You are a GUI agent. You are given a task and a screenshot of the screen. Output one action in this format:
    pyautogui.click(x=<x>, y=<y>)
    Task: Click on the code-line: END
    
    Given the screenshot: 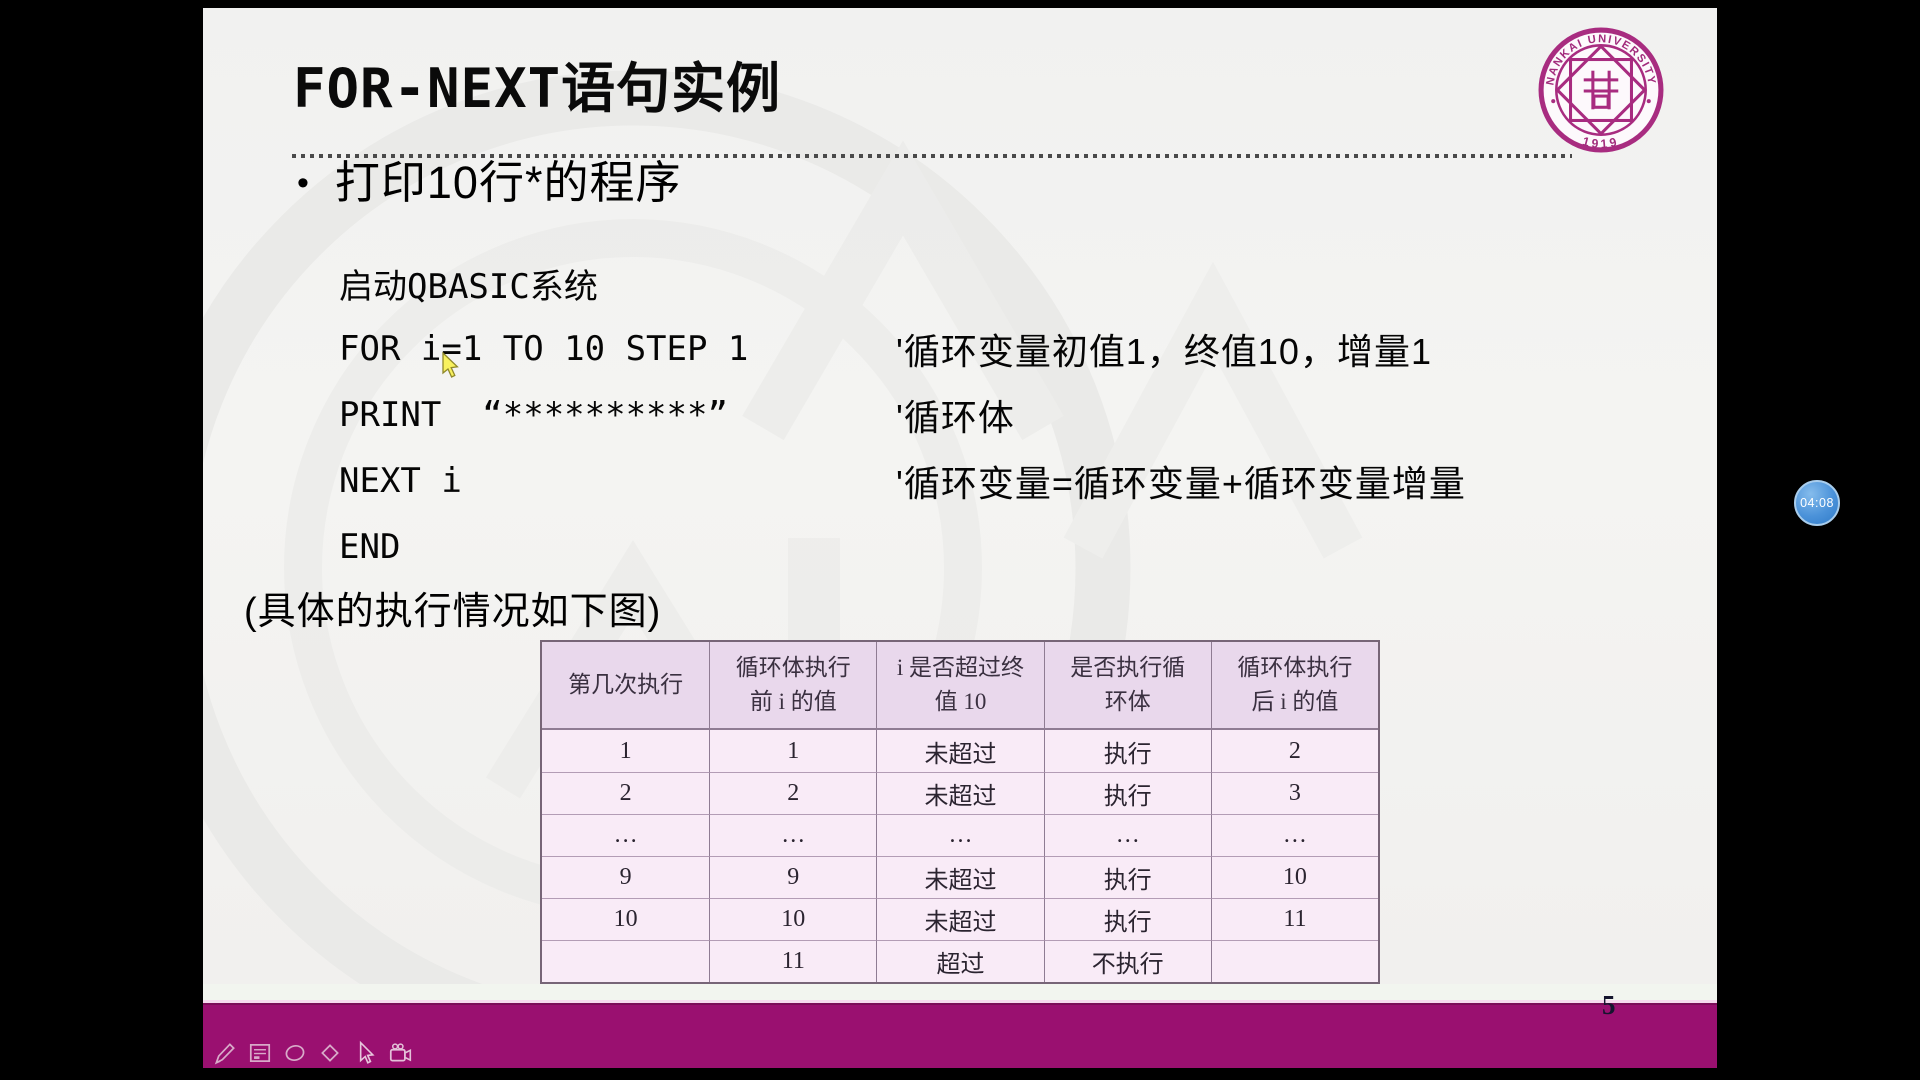 What is the action you would take?
    pyautogui.click(x=902, y=547)
    